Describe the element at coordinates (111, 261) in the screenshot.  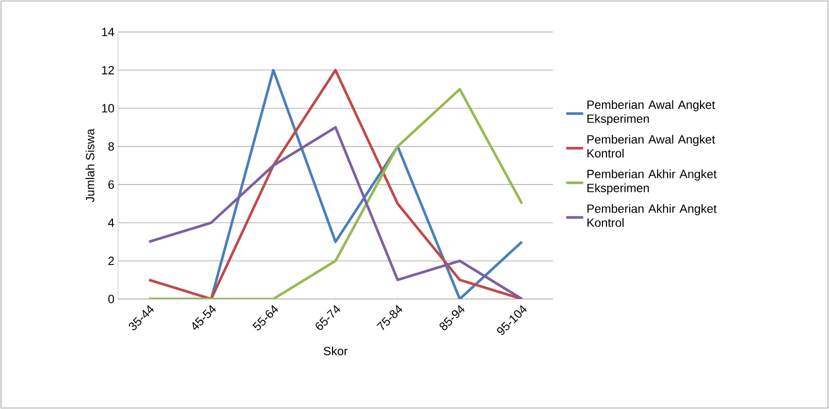
I see `y-tick-label: 2` at that location.